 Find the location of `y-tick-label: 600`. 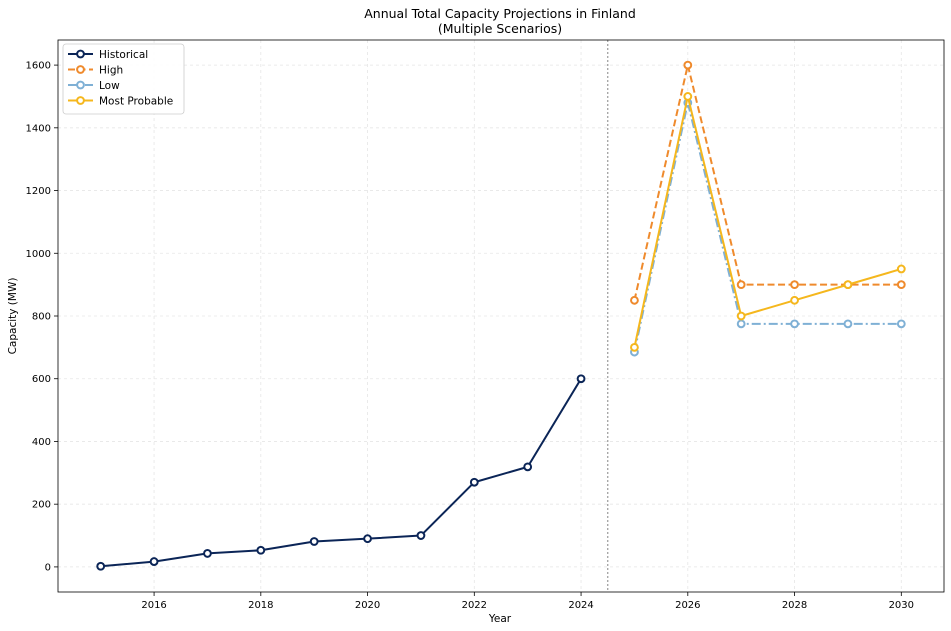

y-tick-label: 600 is located at coordinates (41, 379).